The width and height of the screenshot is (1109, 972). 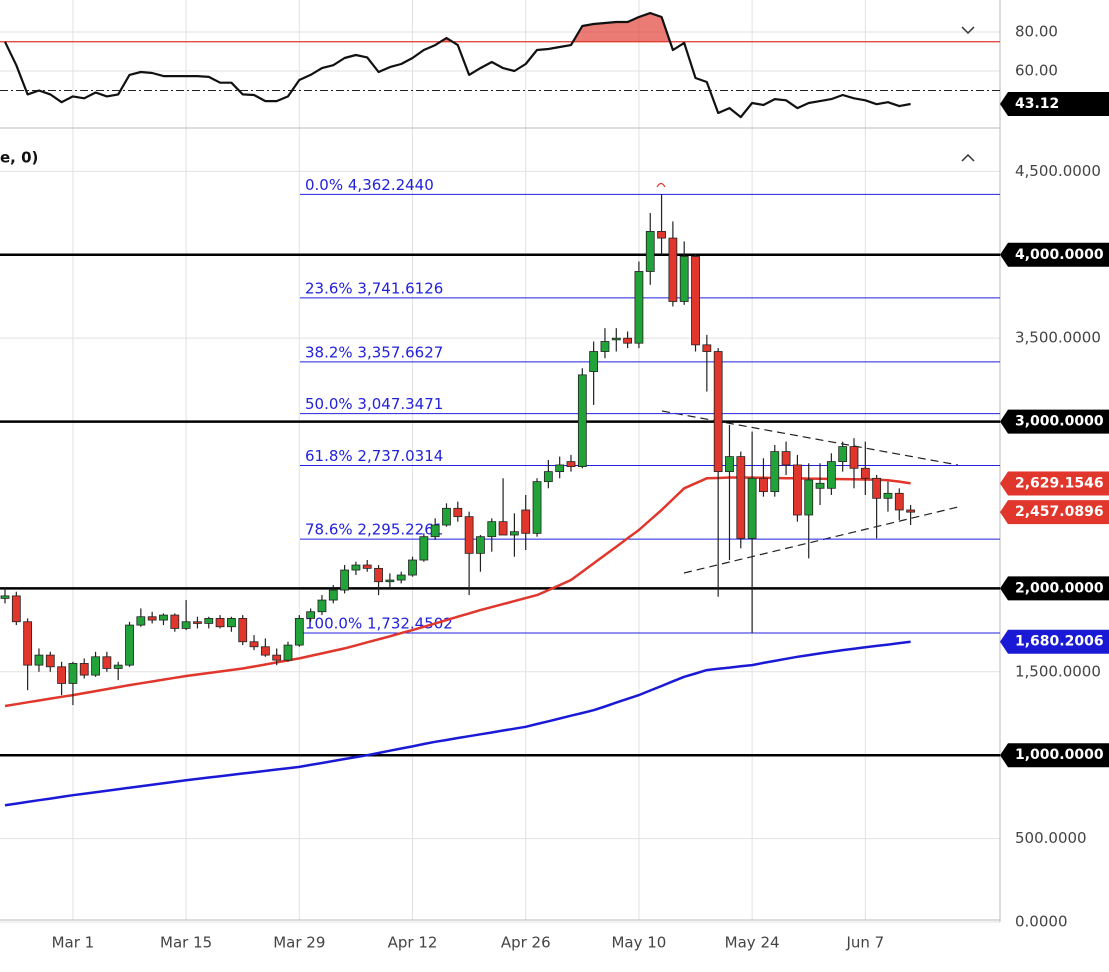 I want to click on level-tag: 2,000.0000, so click(x=1059, y=588).